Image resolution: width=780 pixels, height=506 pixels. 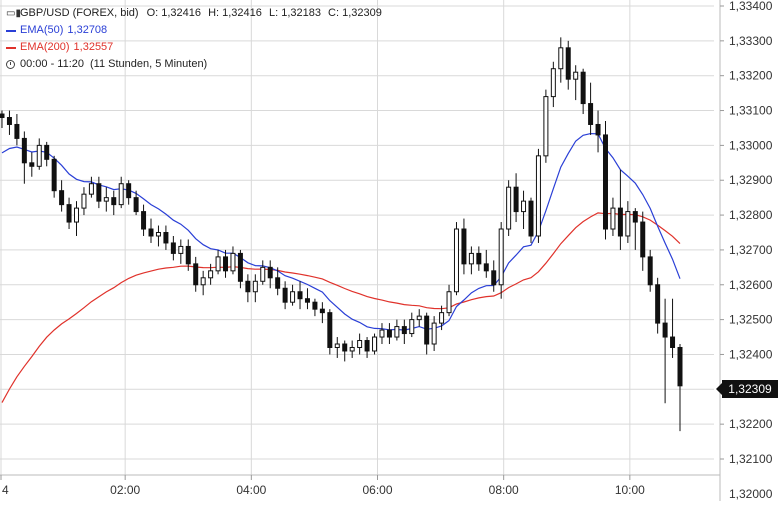 What do you see at coordinates (5, 490) in the screenshot?
I see `x-tick-label: 4` at bounding box center [5, 490].